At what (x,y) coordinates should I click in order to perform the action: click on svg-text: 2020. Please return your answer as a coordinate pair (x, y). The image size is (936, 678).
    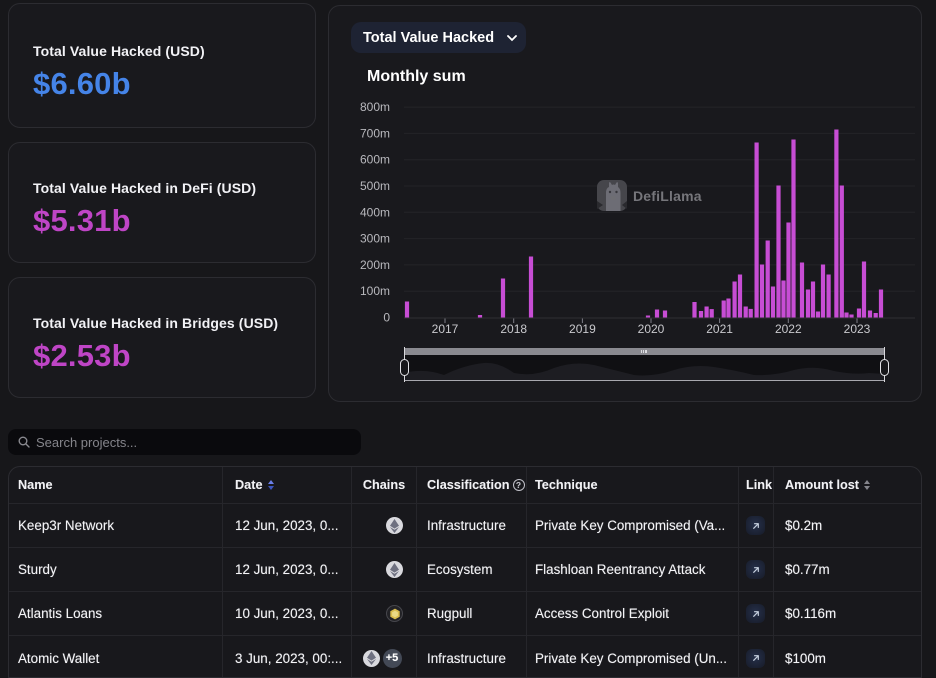
    Looking at the image, I should click on (651, 329).